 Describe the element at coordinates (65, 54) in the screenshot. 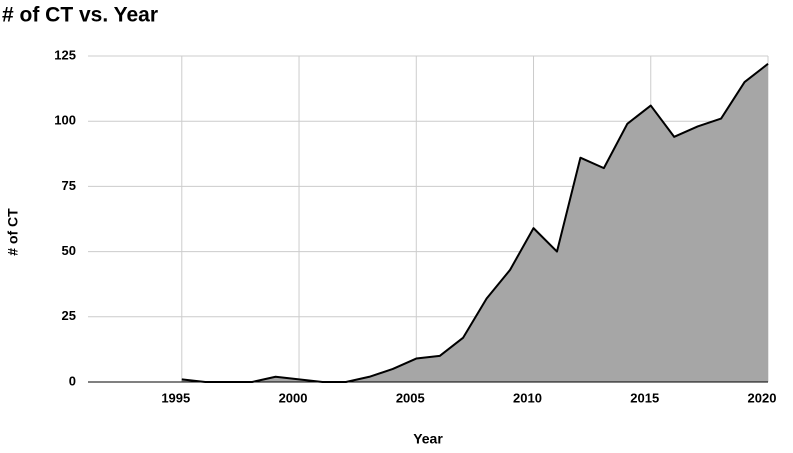

I see `y-tick-label: 125` at that location.